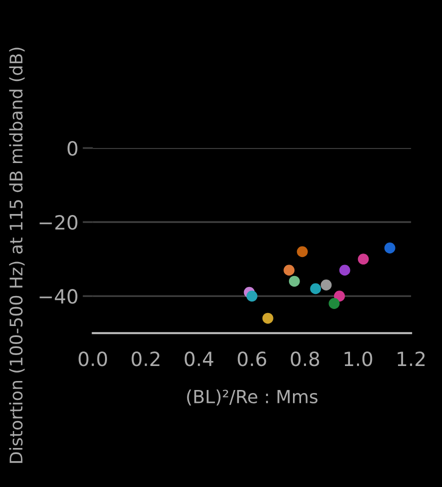 Image resolution: width=442 pixels, height=487 pixels. What do you see at coordinates (73, 148) in the screenshot?
I see `y-tick-label: 0` at bounding box center [73, 148].